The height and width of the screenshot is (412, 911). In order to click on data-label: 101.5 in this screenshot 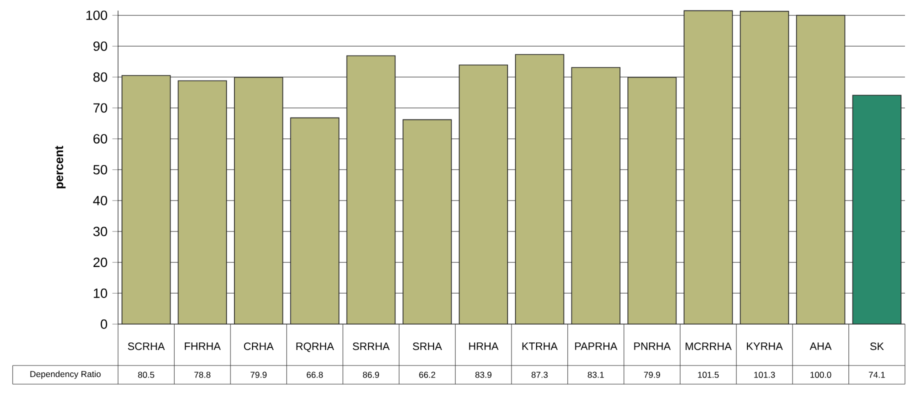, I will do `click(708, 375)`.